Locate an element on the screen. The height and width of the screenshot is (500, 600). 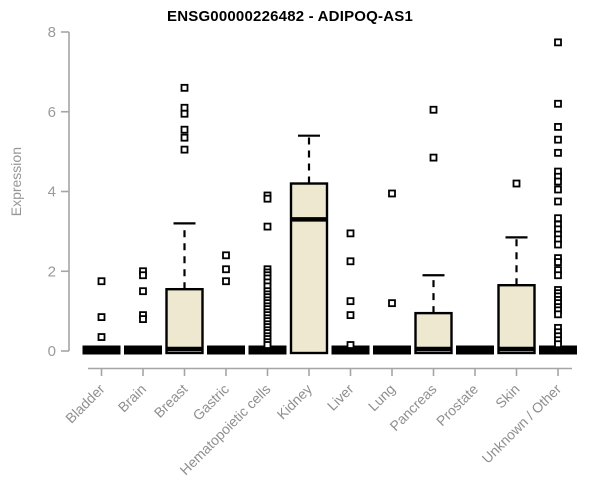
category-label-unknown-other: Unknown / Other is located at coordinates (522, 424).